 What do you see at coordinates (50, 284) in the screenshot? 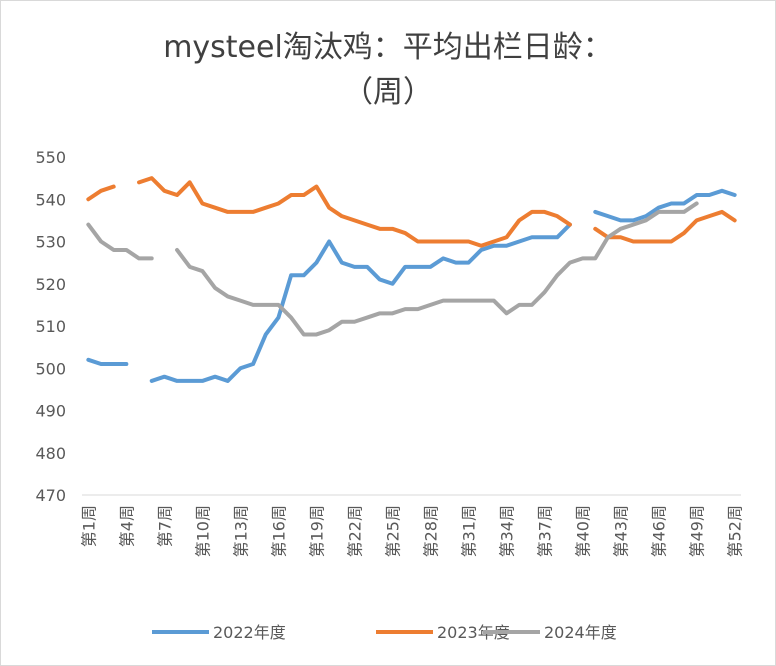
I see `y-tick-label: 520` at bounding box center [50, 284].